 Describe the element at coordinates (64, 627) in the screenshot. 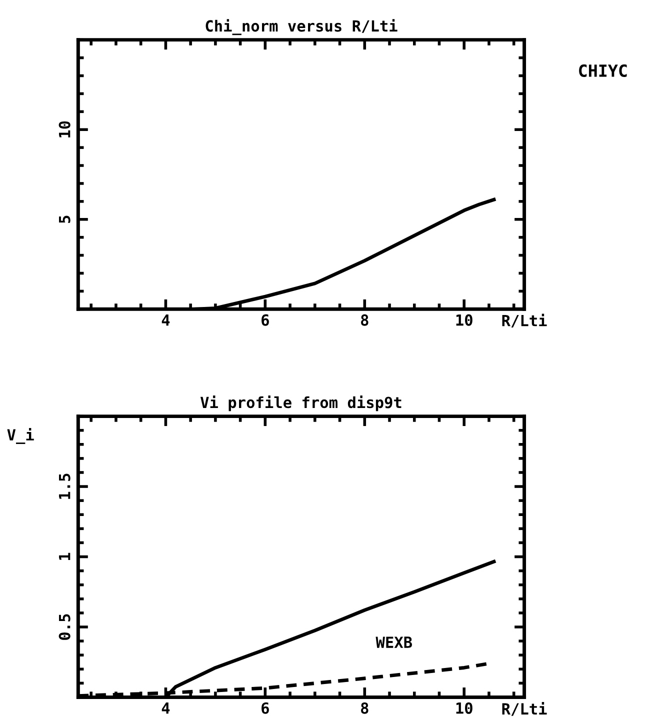

I see `y-tick-label: 0.5` at that location.